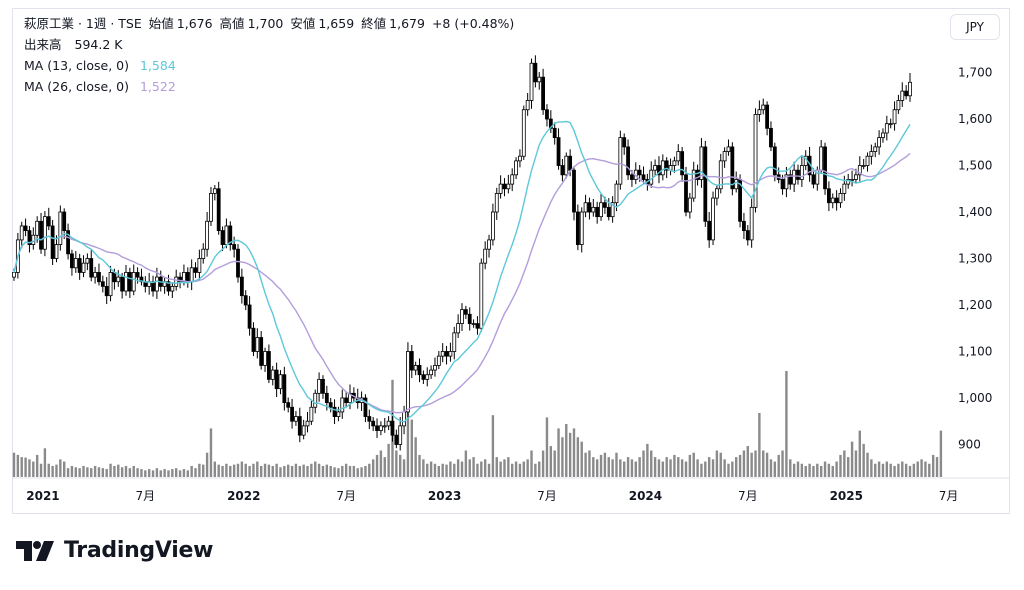 This screenshot has height=590, width=1024. What do you see at coordinates (975, 119) in the screenshot?
I see `y-tick-label: 1,600` at bounding box center [975, 119].